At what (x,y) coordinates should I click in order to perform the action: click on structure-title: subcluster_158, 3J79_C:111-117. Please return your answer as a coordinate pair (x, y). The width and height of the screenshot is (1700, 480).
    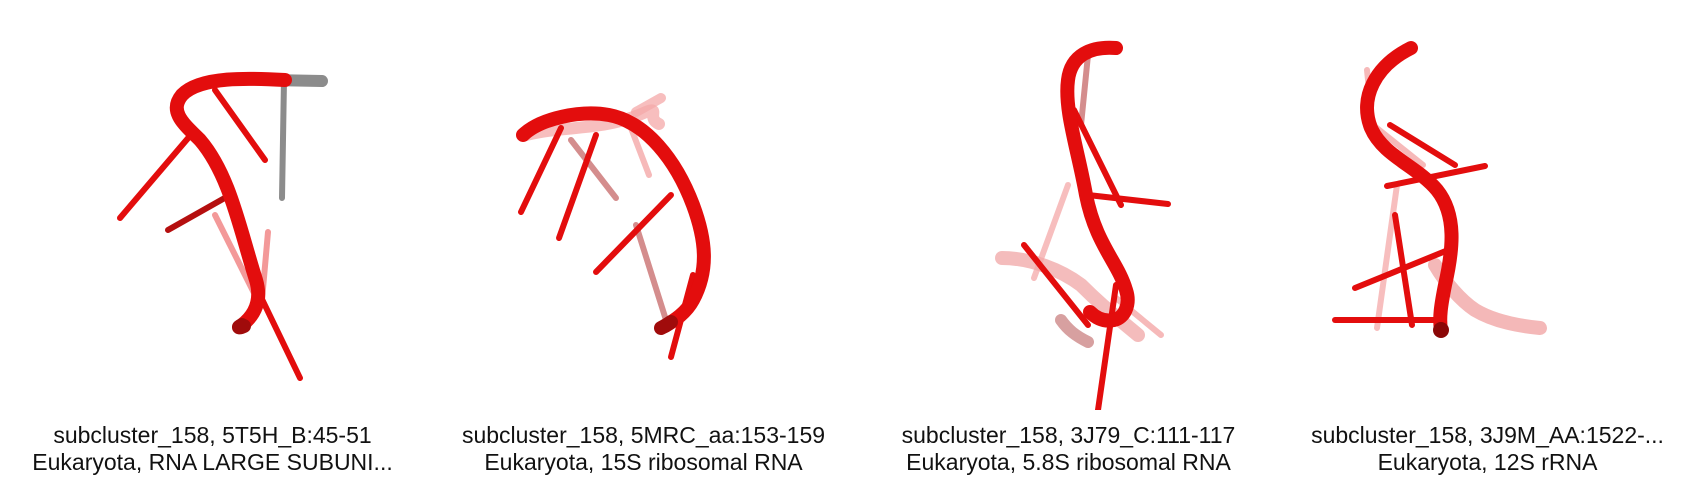
    Looking at the image, I should click on (1068, 435).